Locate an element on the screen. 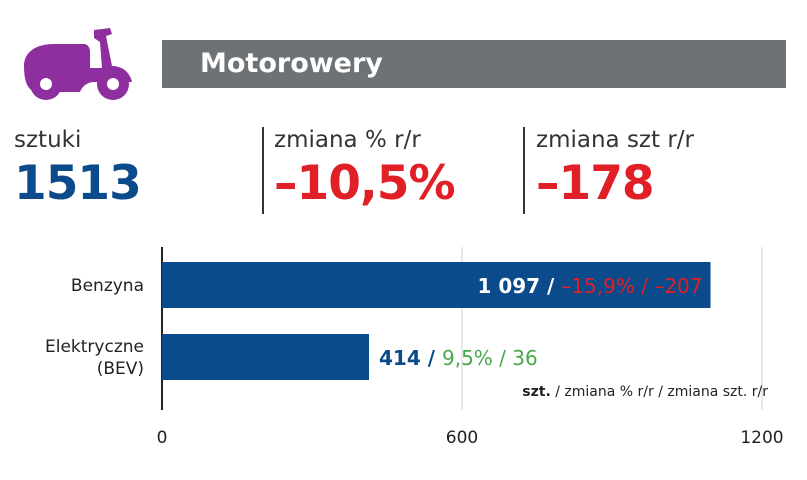 Image resolution: width=807 pixels, height=480 pixels. stat-pct-change-value: –10,5% is located at coordinates (365, 183).